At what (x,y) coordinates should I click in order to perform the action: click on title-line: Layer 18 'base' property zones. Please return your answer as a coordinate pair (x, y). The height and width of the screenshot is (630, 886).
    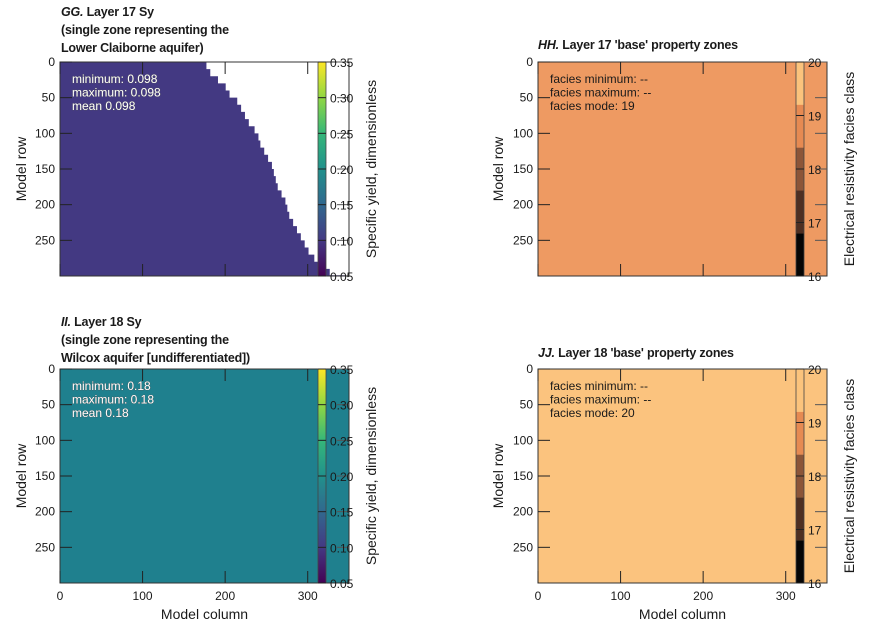
    Looking at the image, I should click on (646, 353).